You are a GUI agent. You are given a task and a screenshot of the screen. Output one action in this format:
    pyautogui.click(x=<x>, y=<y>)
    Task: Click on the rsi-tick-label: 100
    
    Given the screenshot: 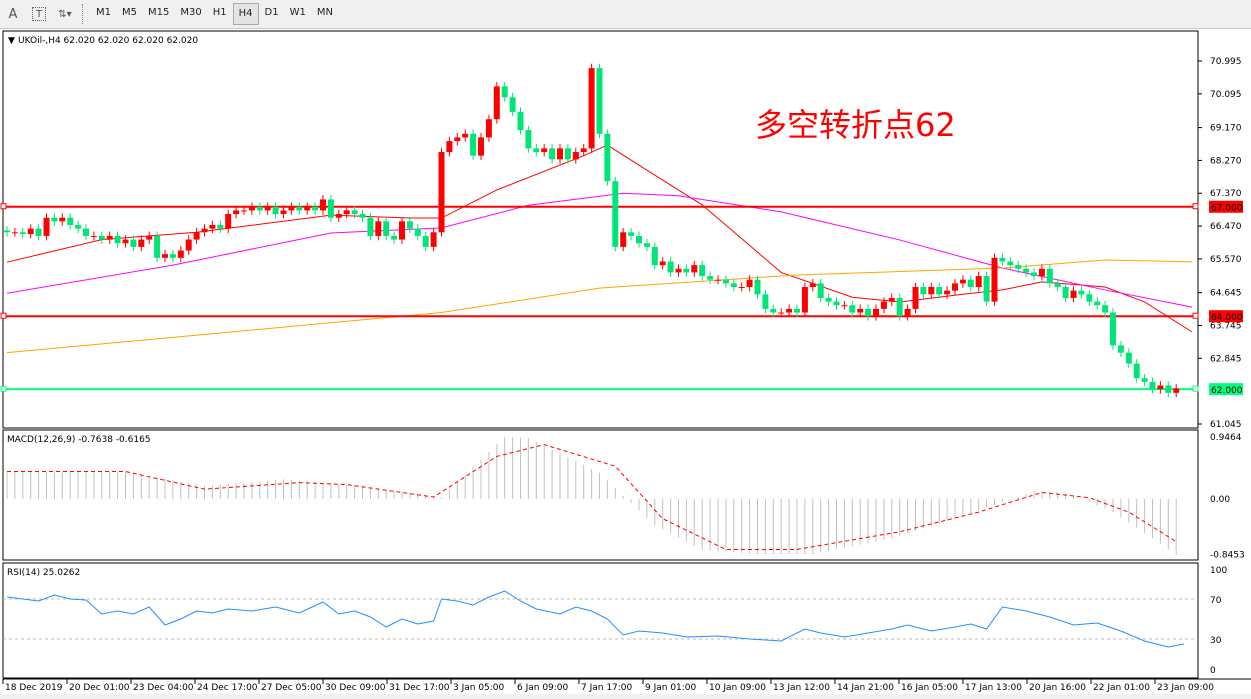 What is the action you would take?
    pyautogui.click(x=1218, y=571)
    